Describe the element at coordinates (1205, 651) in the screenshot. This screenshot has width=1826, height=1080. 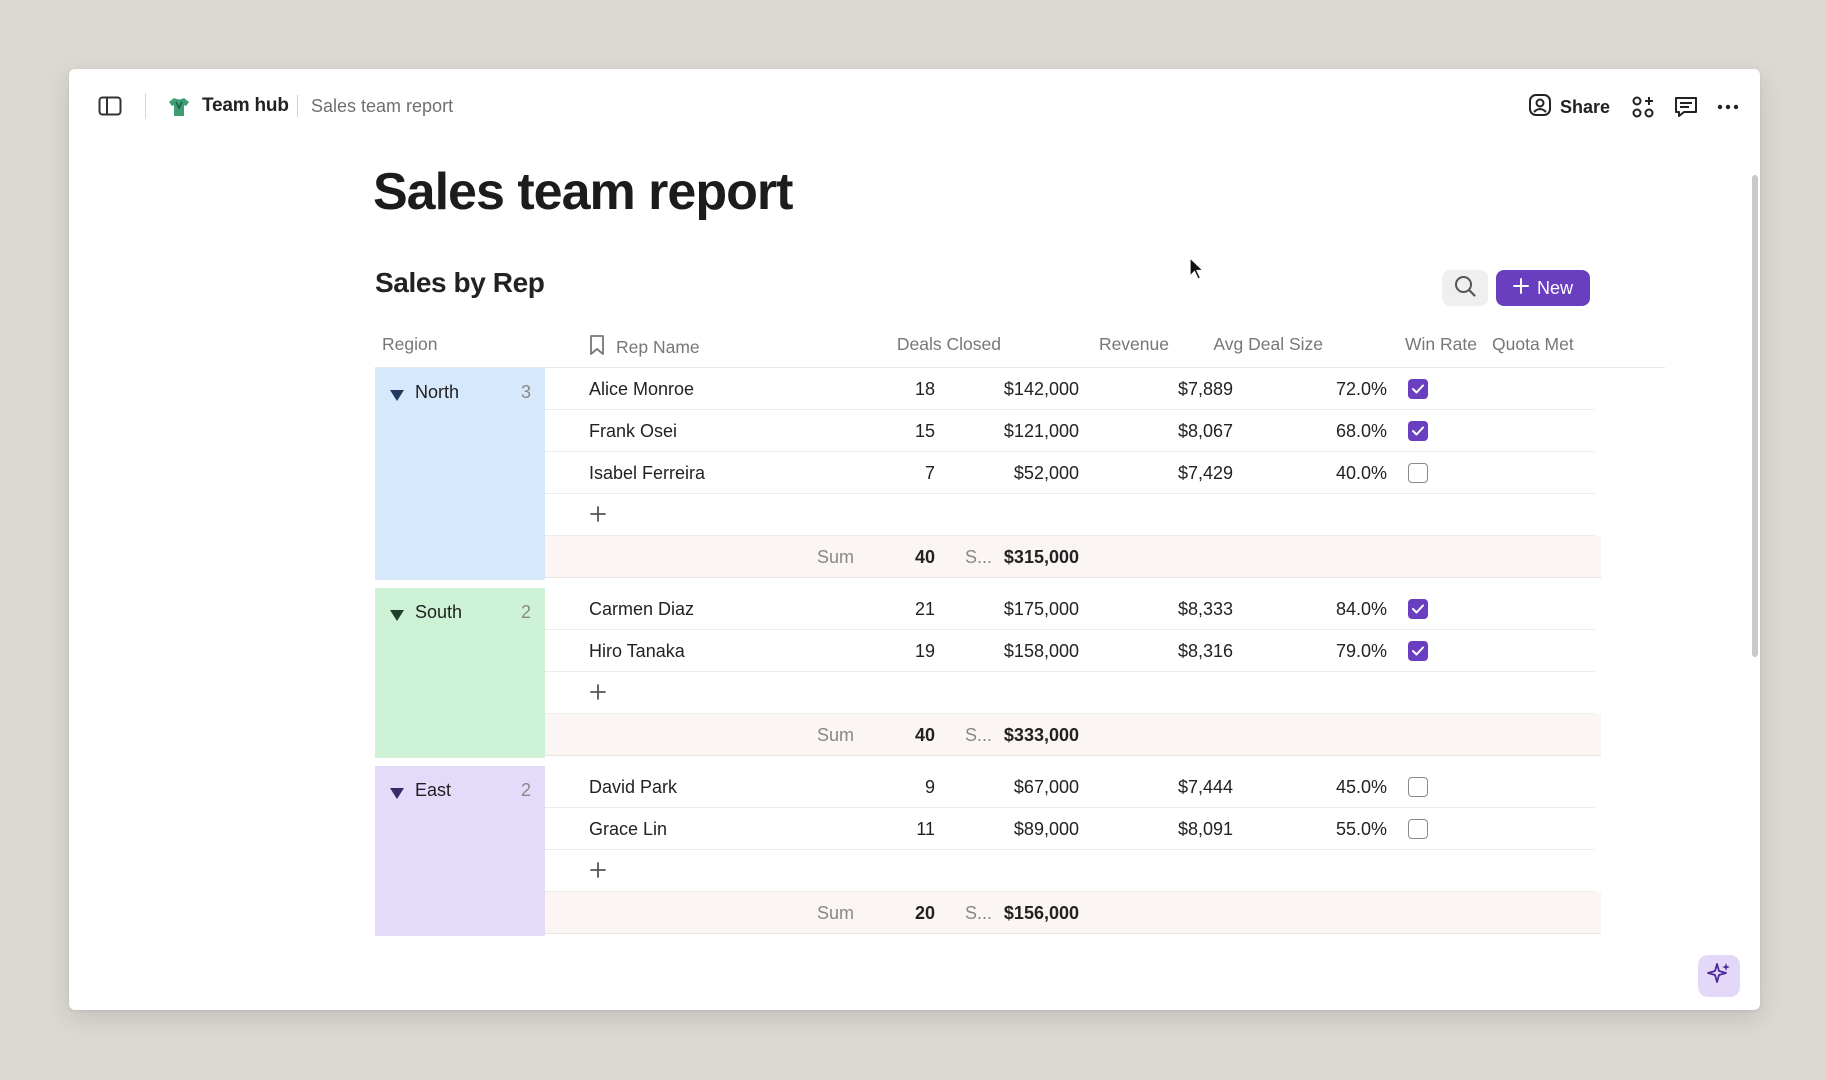
I see `avg-deal-size-cell: $8,316` at that location.